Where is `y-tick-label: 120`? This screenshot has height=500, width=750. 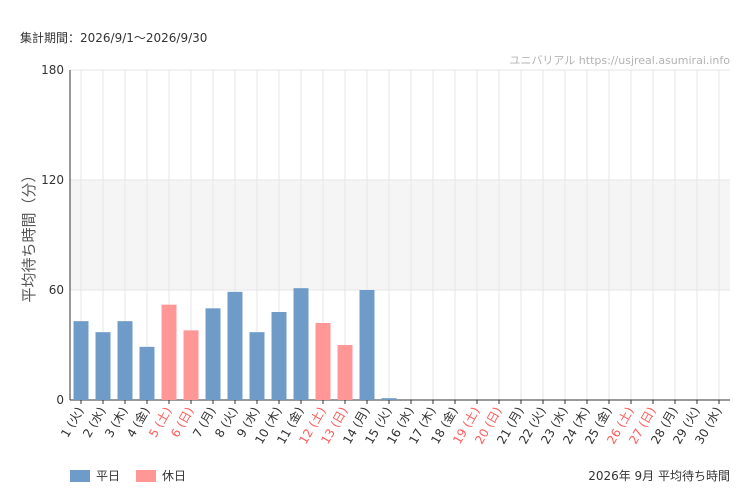 y-tick-label: 120 is located at coordinates (52, 180).